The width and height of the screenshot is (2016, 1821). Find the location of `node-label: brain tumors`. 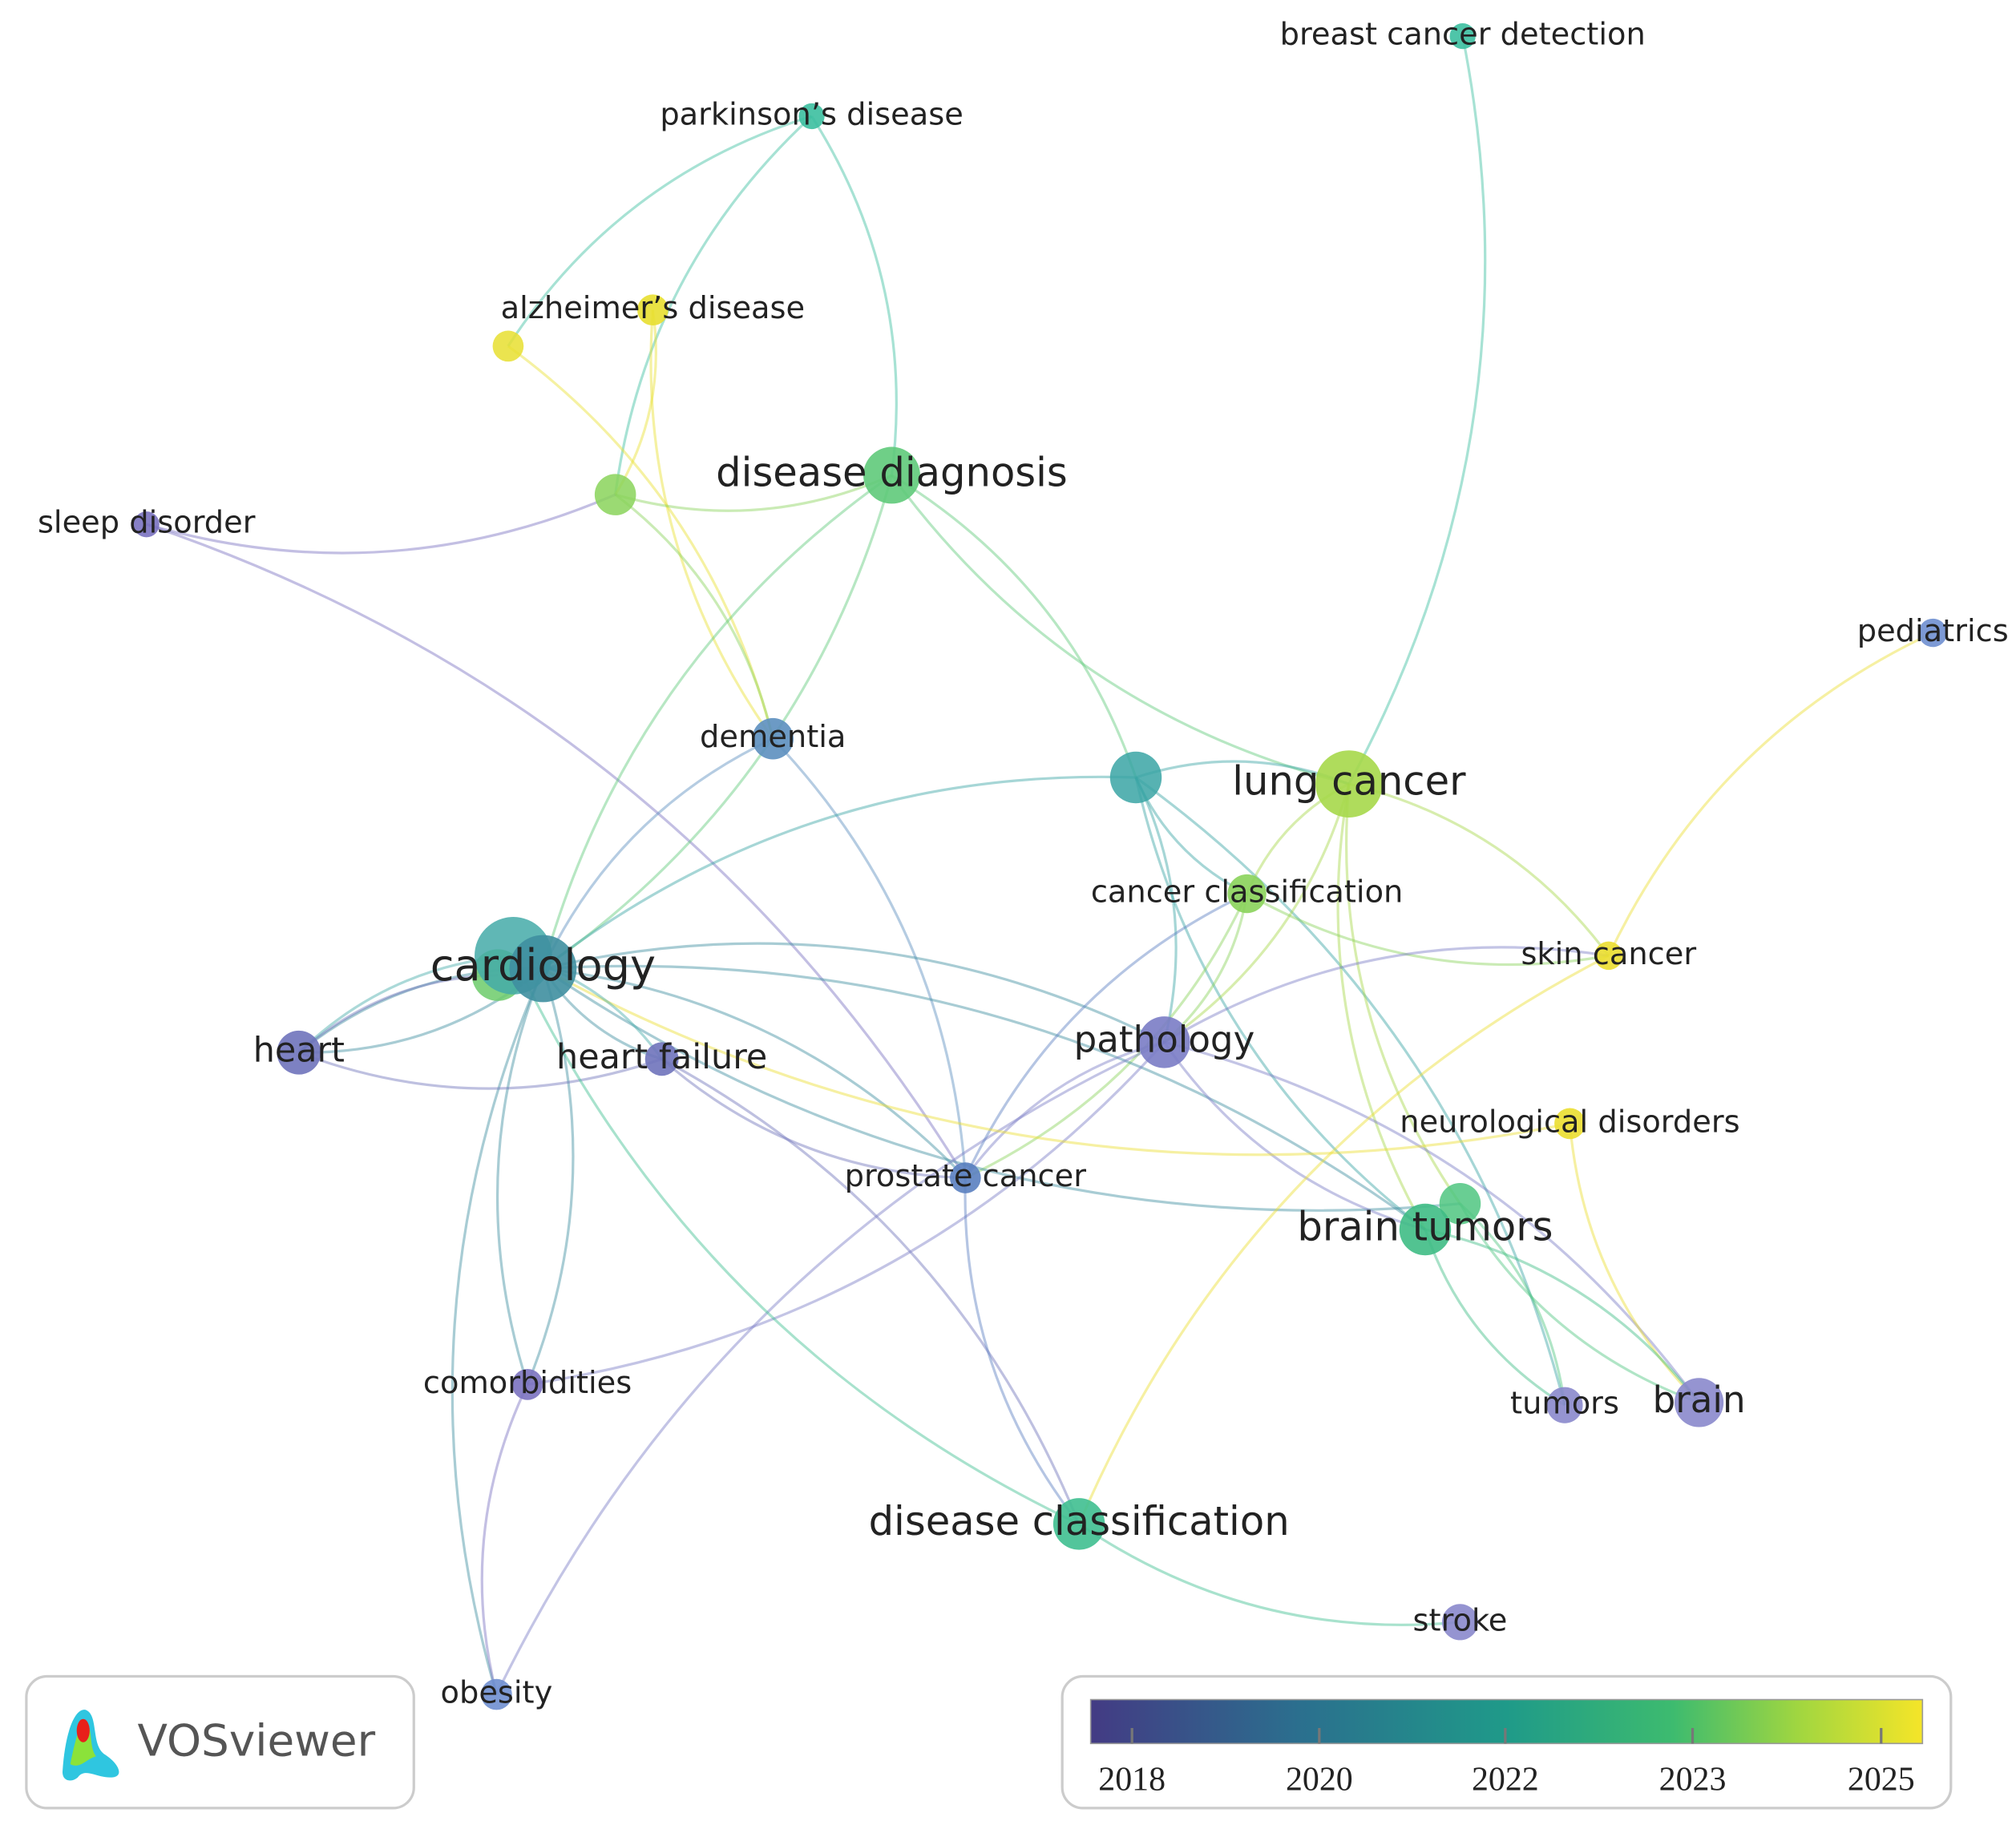

node-label: brain tumors is located at coordinates (1425, 1227).